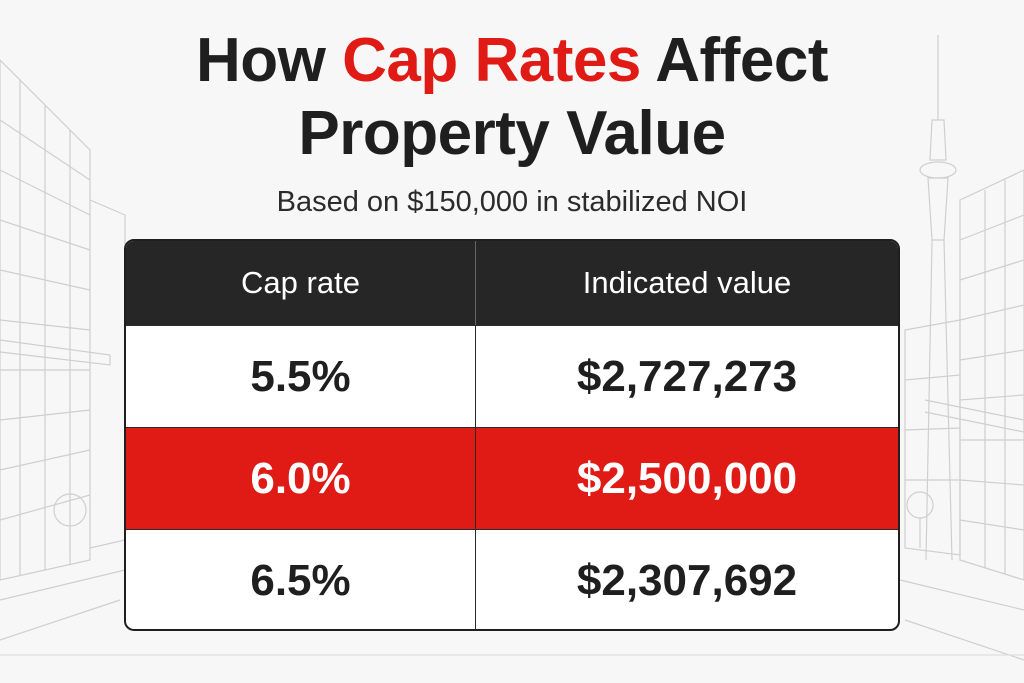 Image resolution: width=1024 pixels, height=683 pixels. I want to click on indicated-value-cell: $2,727,273, so click(687, 376).